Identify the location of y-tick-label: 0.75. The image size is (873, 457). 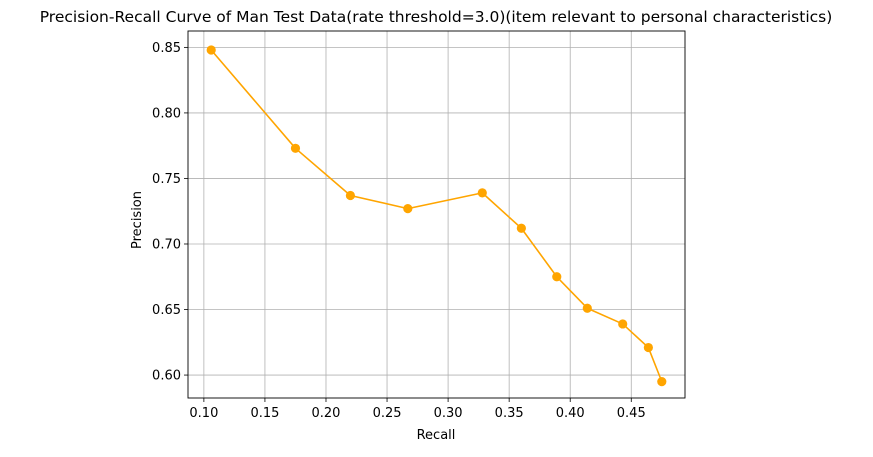
(166, 179).